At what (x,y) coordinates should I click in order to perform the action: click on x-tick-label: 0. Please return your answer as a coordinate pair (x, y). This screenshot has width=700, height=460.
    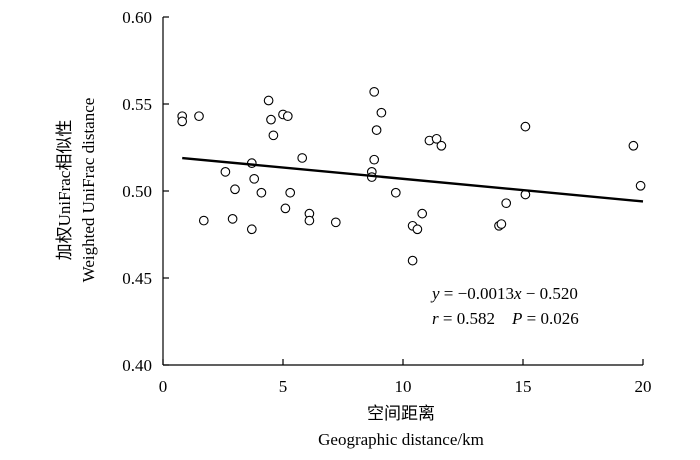
    Looking at the image, I should click on (163, 386).